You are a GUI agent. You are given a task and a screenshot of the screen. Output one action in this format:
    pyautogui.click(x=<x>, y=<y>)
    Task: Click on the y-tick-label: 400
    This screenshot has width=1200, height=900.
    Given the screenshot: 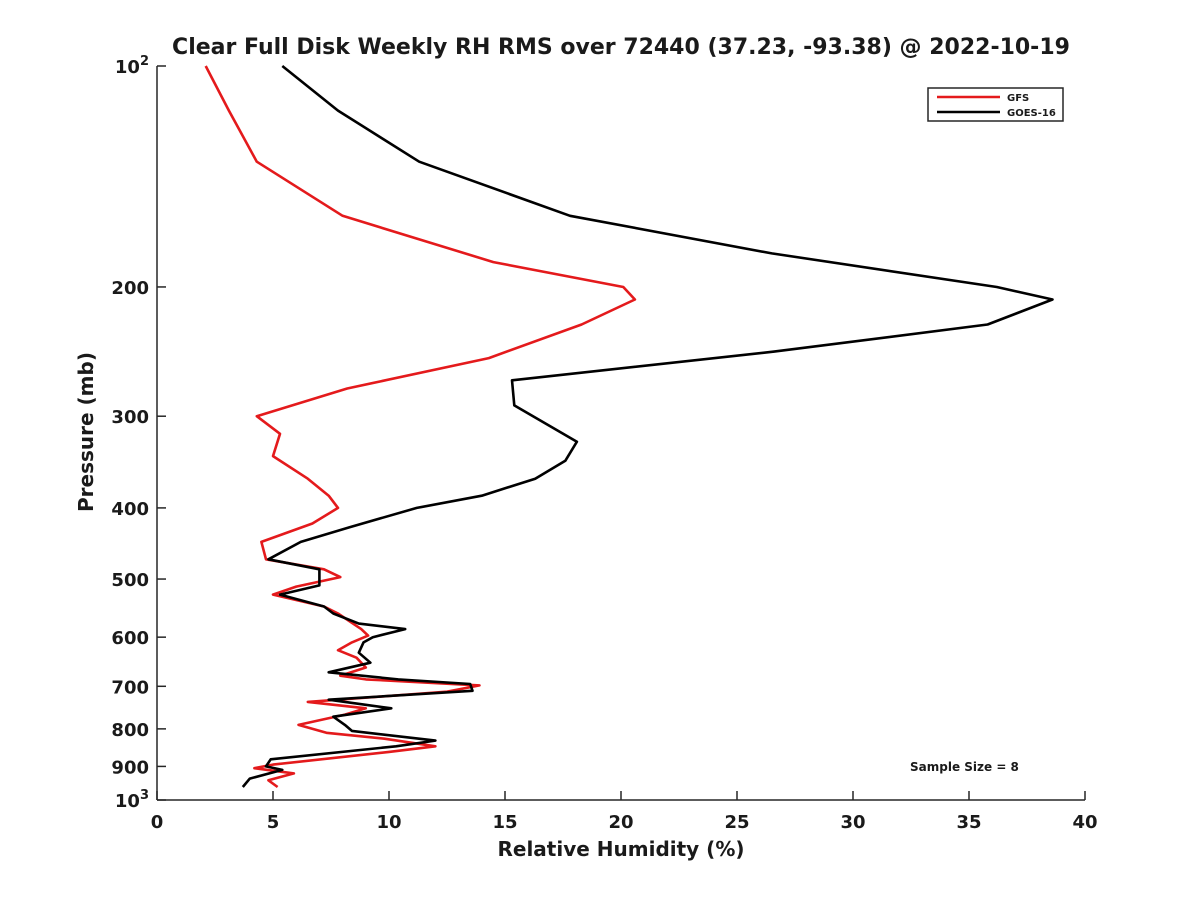 What is the action you would take?
    pyautogui.click(x=130, y=509)
    